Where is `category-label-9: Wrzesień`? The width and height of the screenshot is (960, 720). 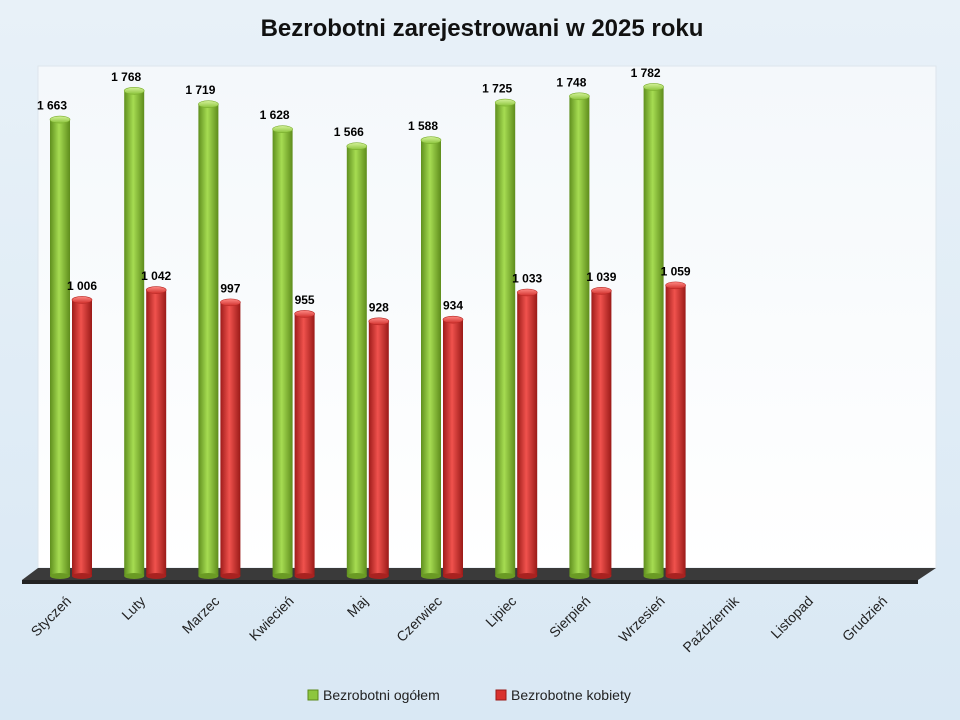 category-label-9: Wrzesień is located at coordinates (641, 619).